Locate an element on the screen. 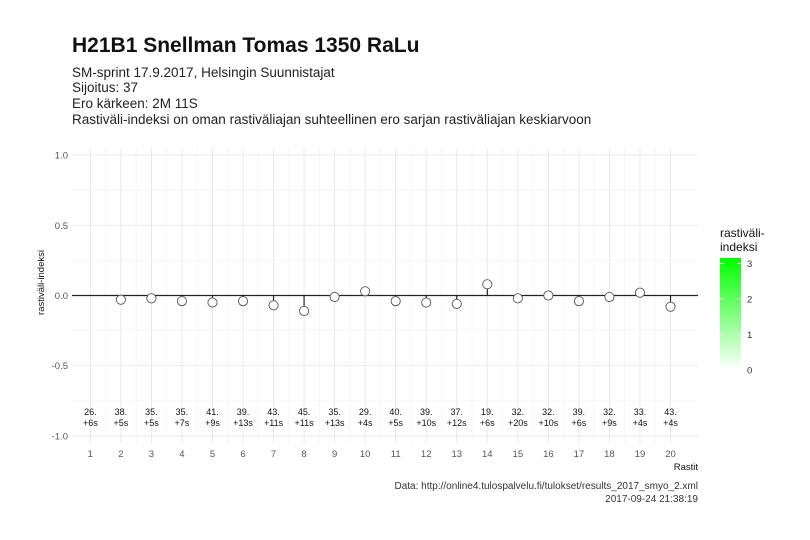  subtitle-placement: Sijoitus: 37 is located at coordinates (105, 87).